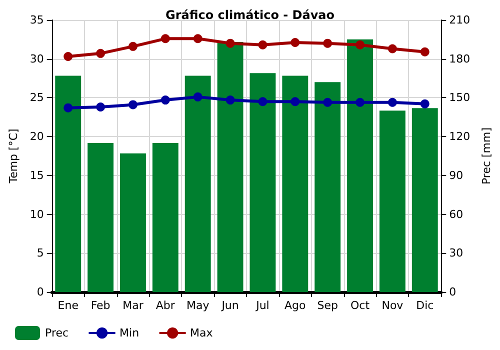 This screenshot has height=350, width=500. I want to click on x-tick-label: Ene, so click(68, 305).